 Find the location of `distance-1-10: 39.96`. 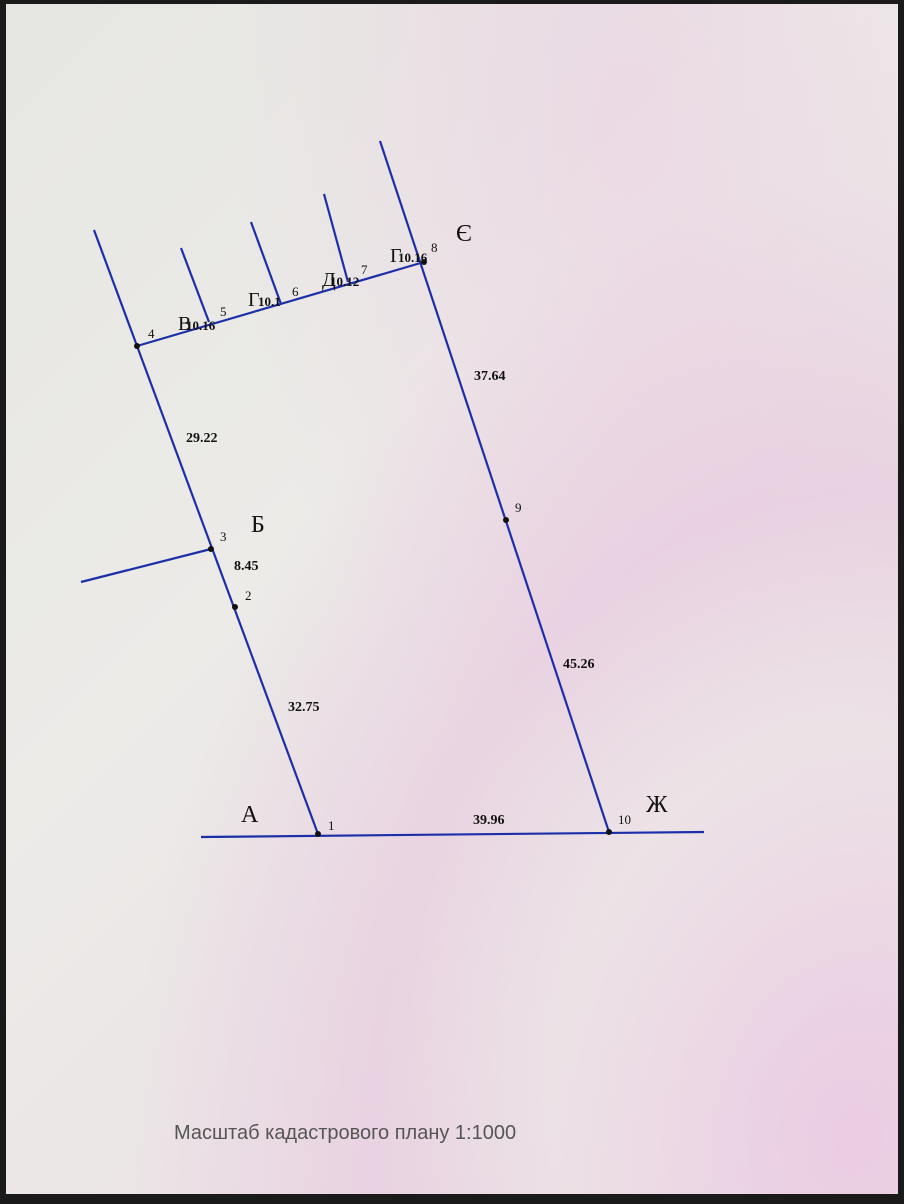

distance-1-10: 39.96 is located at coordinates (489, 820).